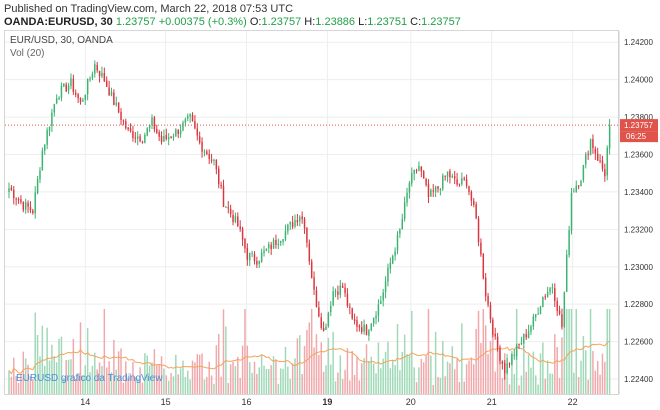 This screenshot has height=410, width=660. Describe the element at coordinates (27, 53) in the screenshot. I see `volume-legend: Vol (20)` at that location.